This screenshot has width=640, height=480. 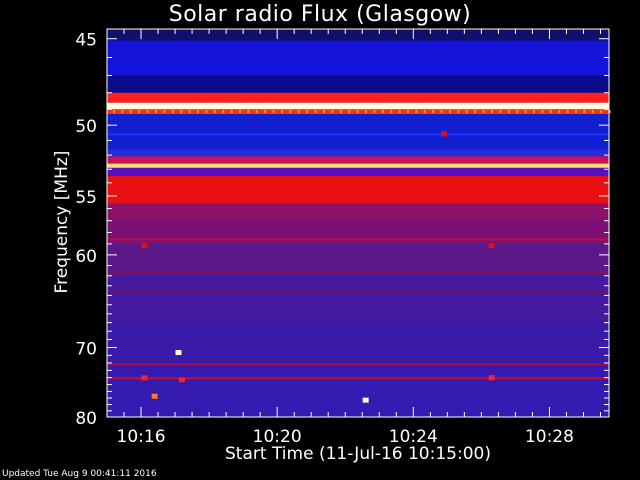 What do you see at coordinates (358, 454) in the screenshot?
I see `x-axis-label: Start Time (11-Jul-16 10:15:00)` at bounding box center [358, 454].